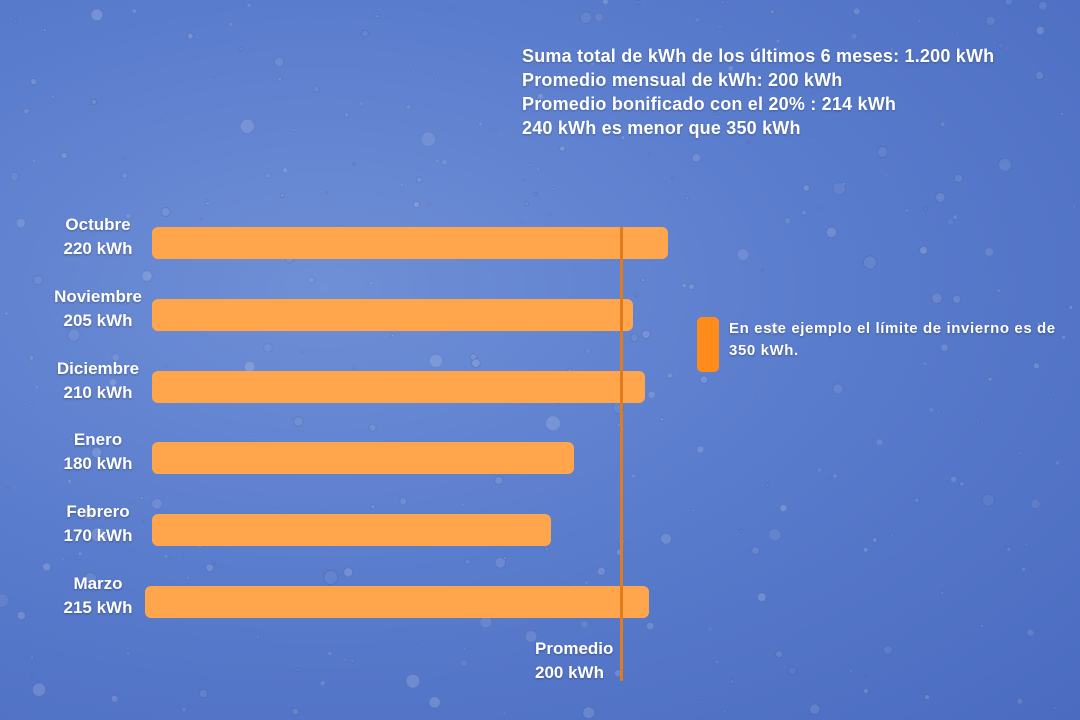 Image resolution: width=1080 pixels, height=720 pixels. What do you see at coordinates (98, 237) in the screenshot?
I see `category-label: Octubre 220 kWh` at bounding box center [98, 237].